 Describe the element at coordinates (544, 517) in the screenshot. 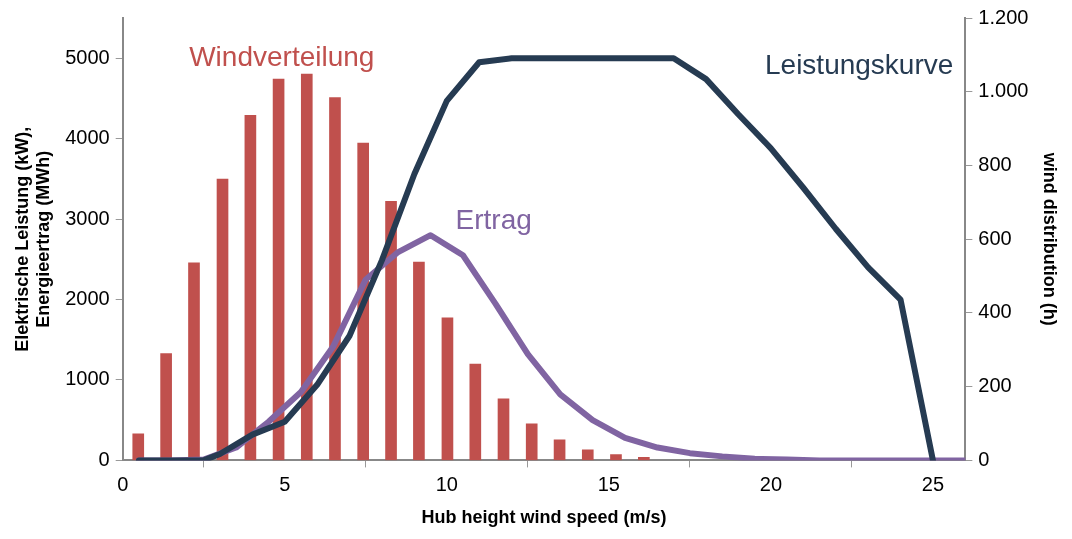

I see `x-axis-title: Hub height wind speed (m/s)` at that location.